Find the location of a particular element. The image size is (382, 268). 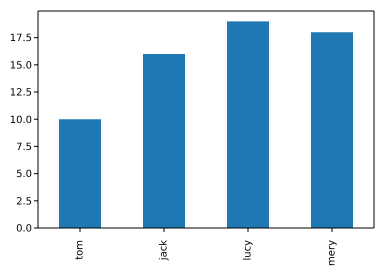

y-tick-label: 5.0 is located at coordinates (24, 174).